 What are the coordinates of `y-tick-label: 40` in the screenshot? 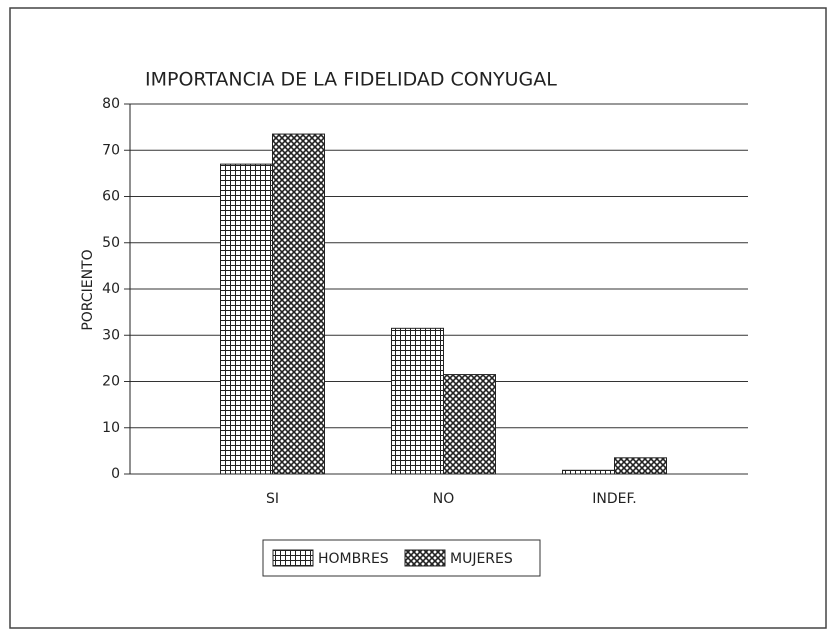 It's located at (111, 289).